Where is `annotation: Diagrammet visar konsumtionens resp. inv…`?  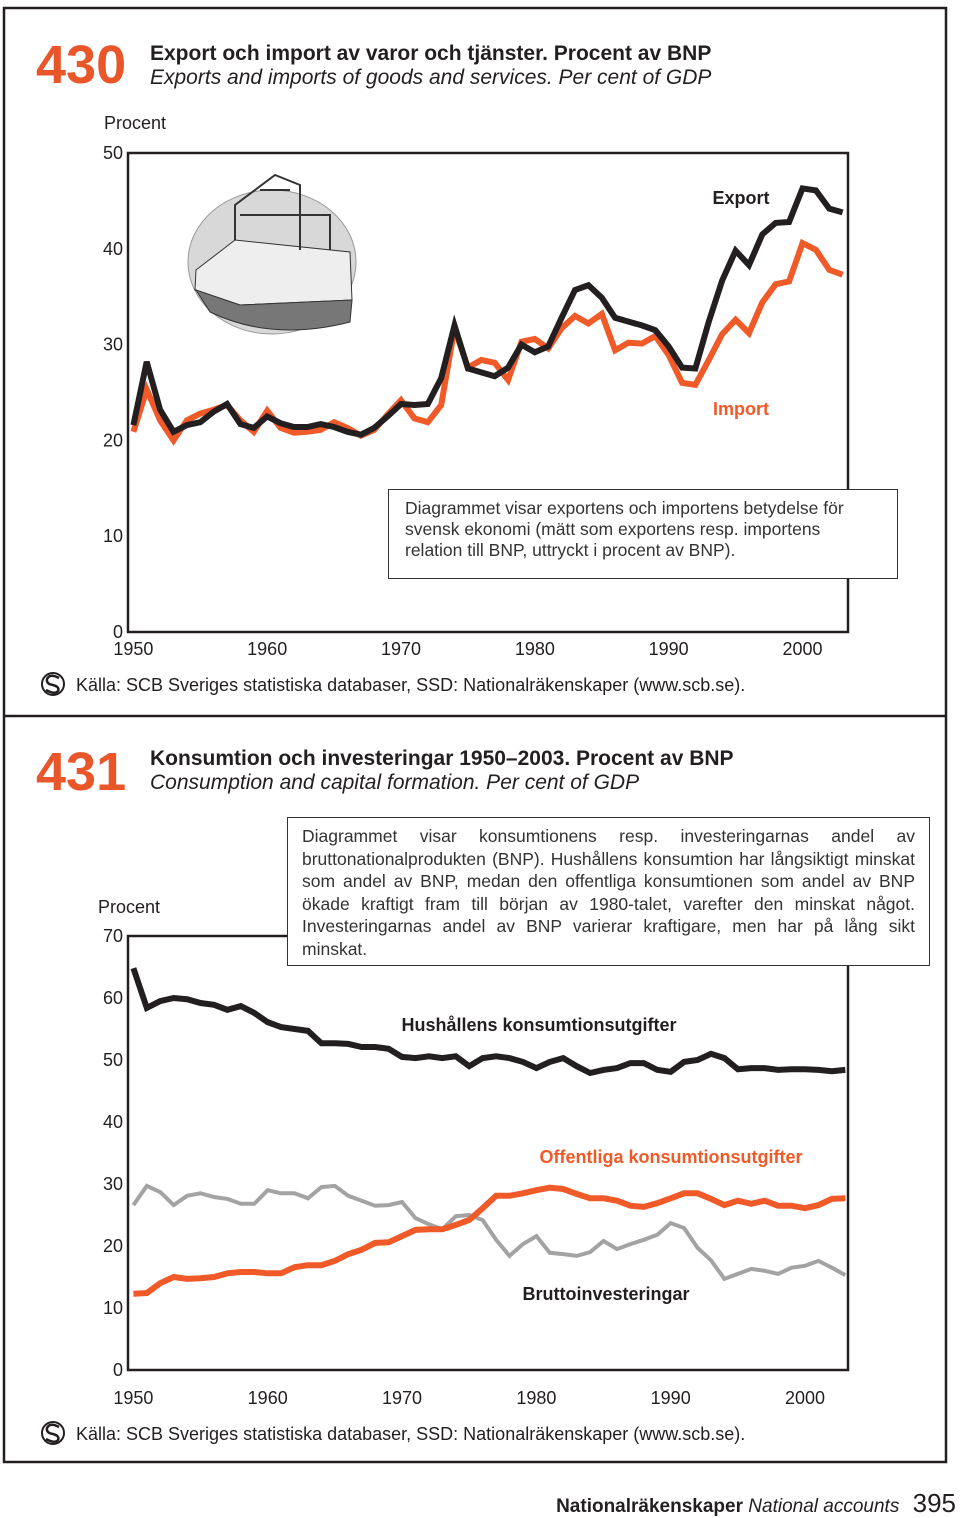
annotation: Diagrammet visar konsumtionens resp. inv… is located at coordinates (608, 891).